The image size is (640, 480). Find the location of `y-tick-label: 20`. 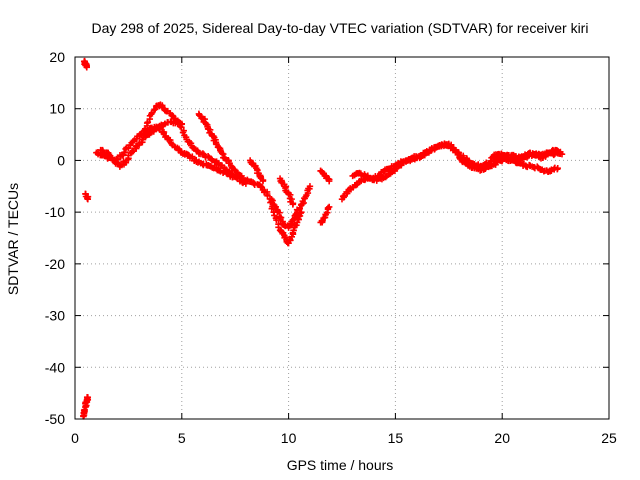

y-tick-label: 20 is located at coordinates (57, 57).